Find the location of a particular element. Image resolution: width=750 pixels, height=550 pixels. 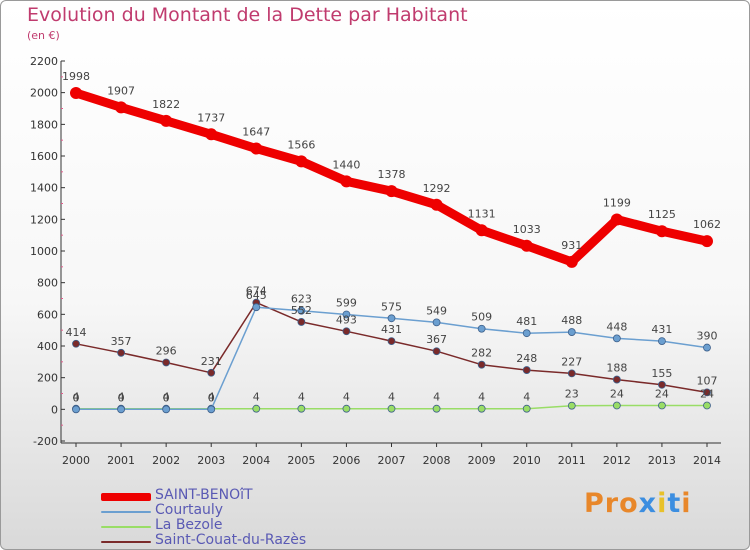

data-label: 448 is located at coordinates (616, 326).